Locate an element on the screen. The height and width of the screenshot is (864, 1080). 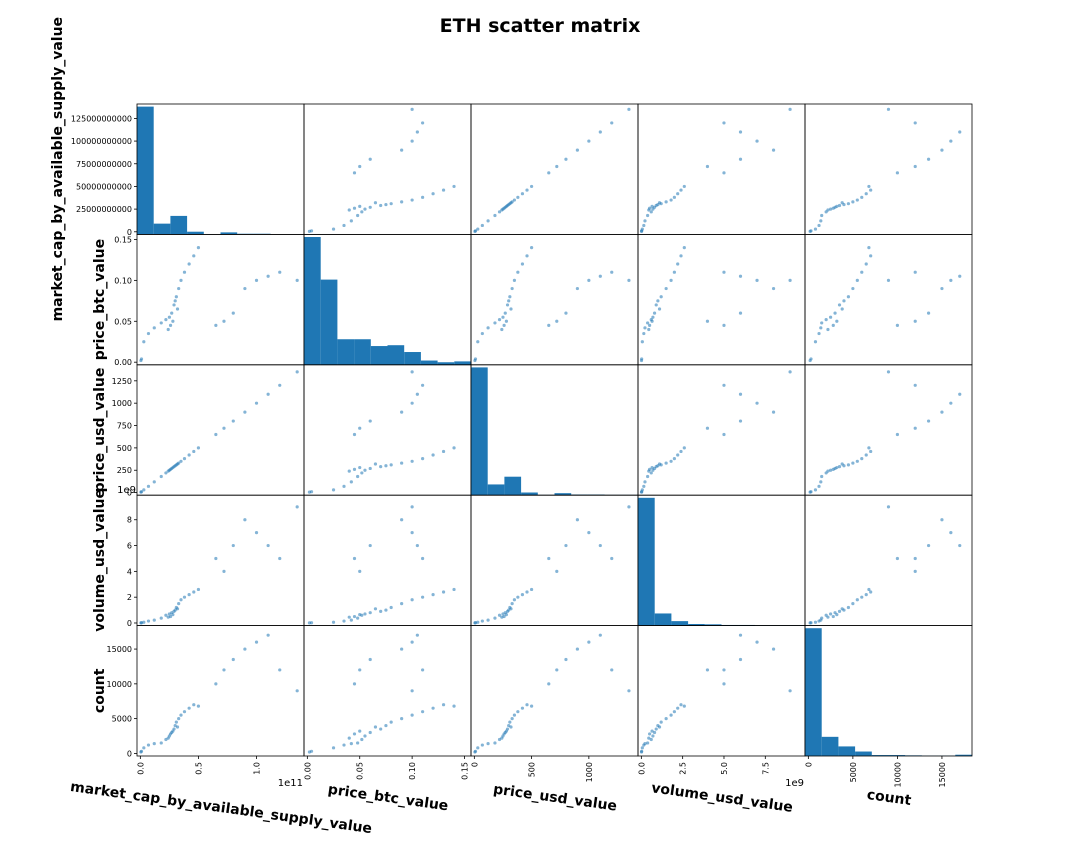
matrix-cell-market_cap_by_available_supply_value-vs-price_usd_value is located at coordinates (554, 169).